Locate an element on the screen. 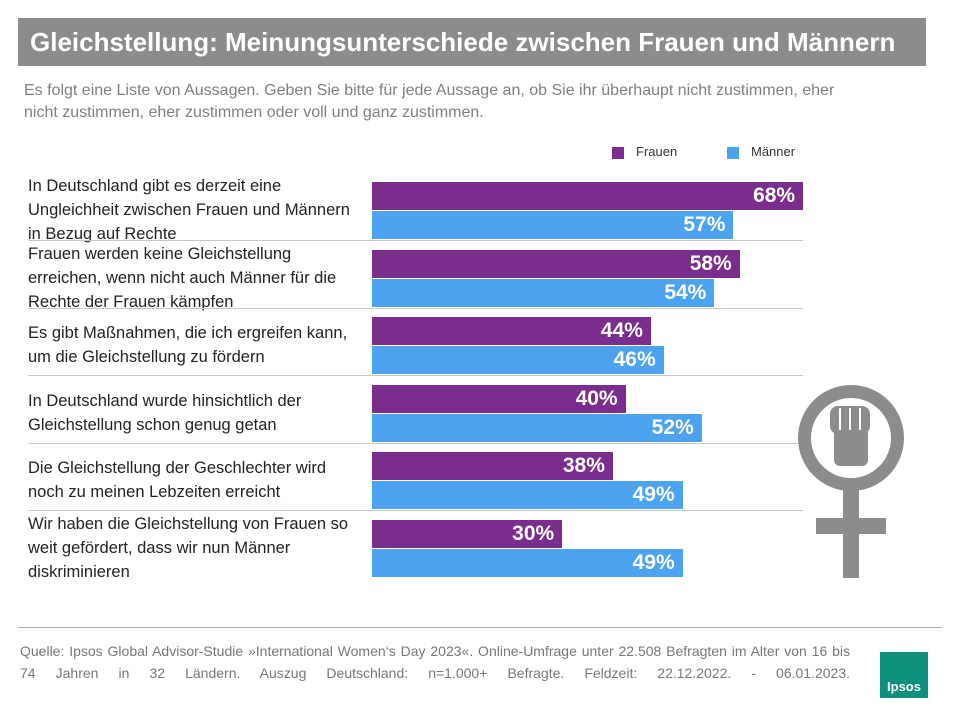 This screenshot has width=960, height=720. bar: 68% is located at coordinates (588, 196).